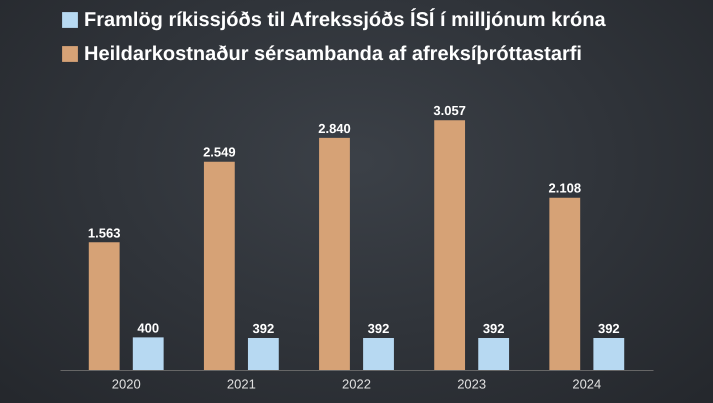 The image size is (713, 403). Describe the element at coordinates (449, 110) in the screenshot. I see `data-label: 3.057` at that location.